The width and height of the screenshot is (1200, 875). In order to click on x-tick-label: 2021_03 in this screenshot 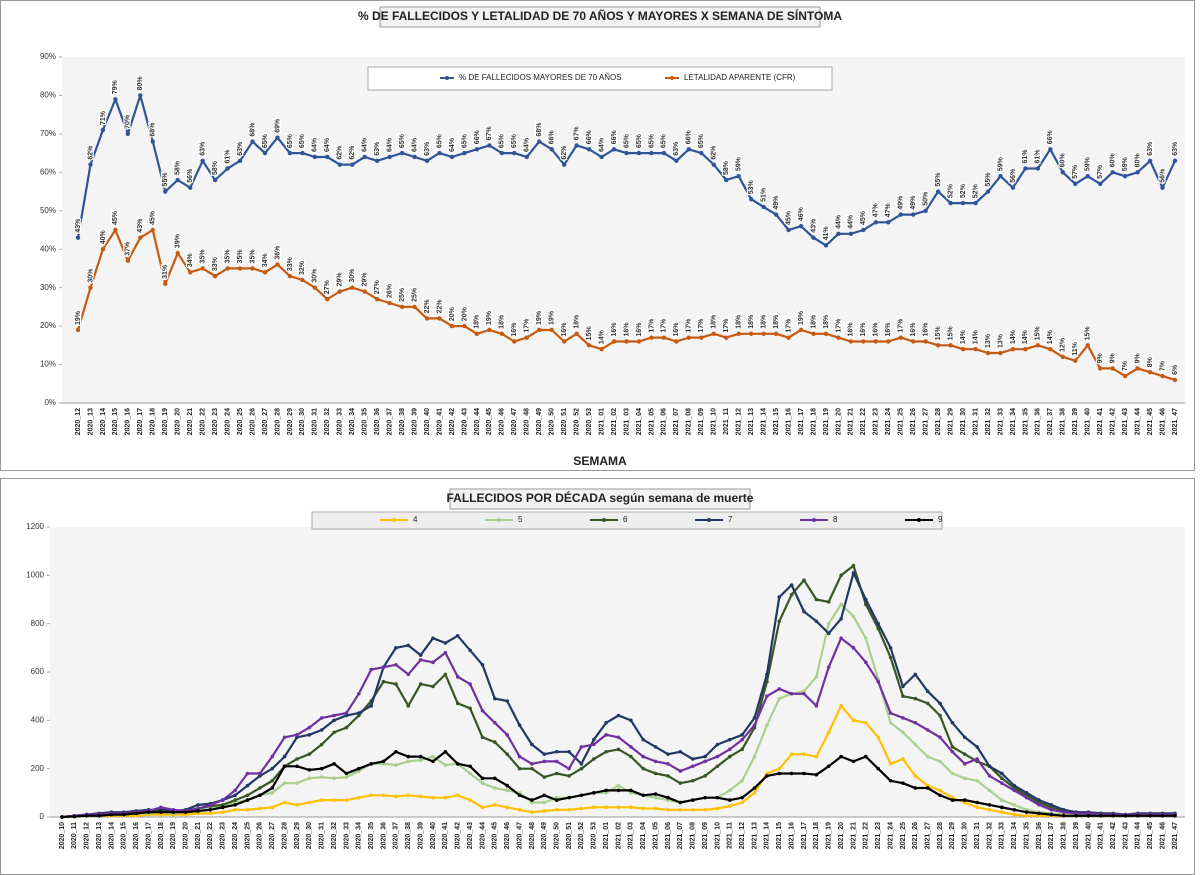, I will do `click(626, 421)`.